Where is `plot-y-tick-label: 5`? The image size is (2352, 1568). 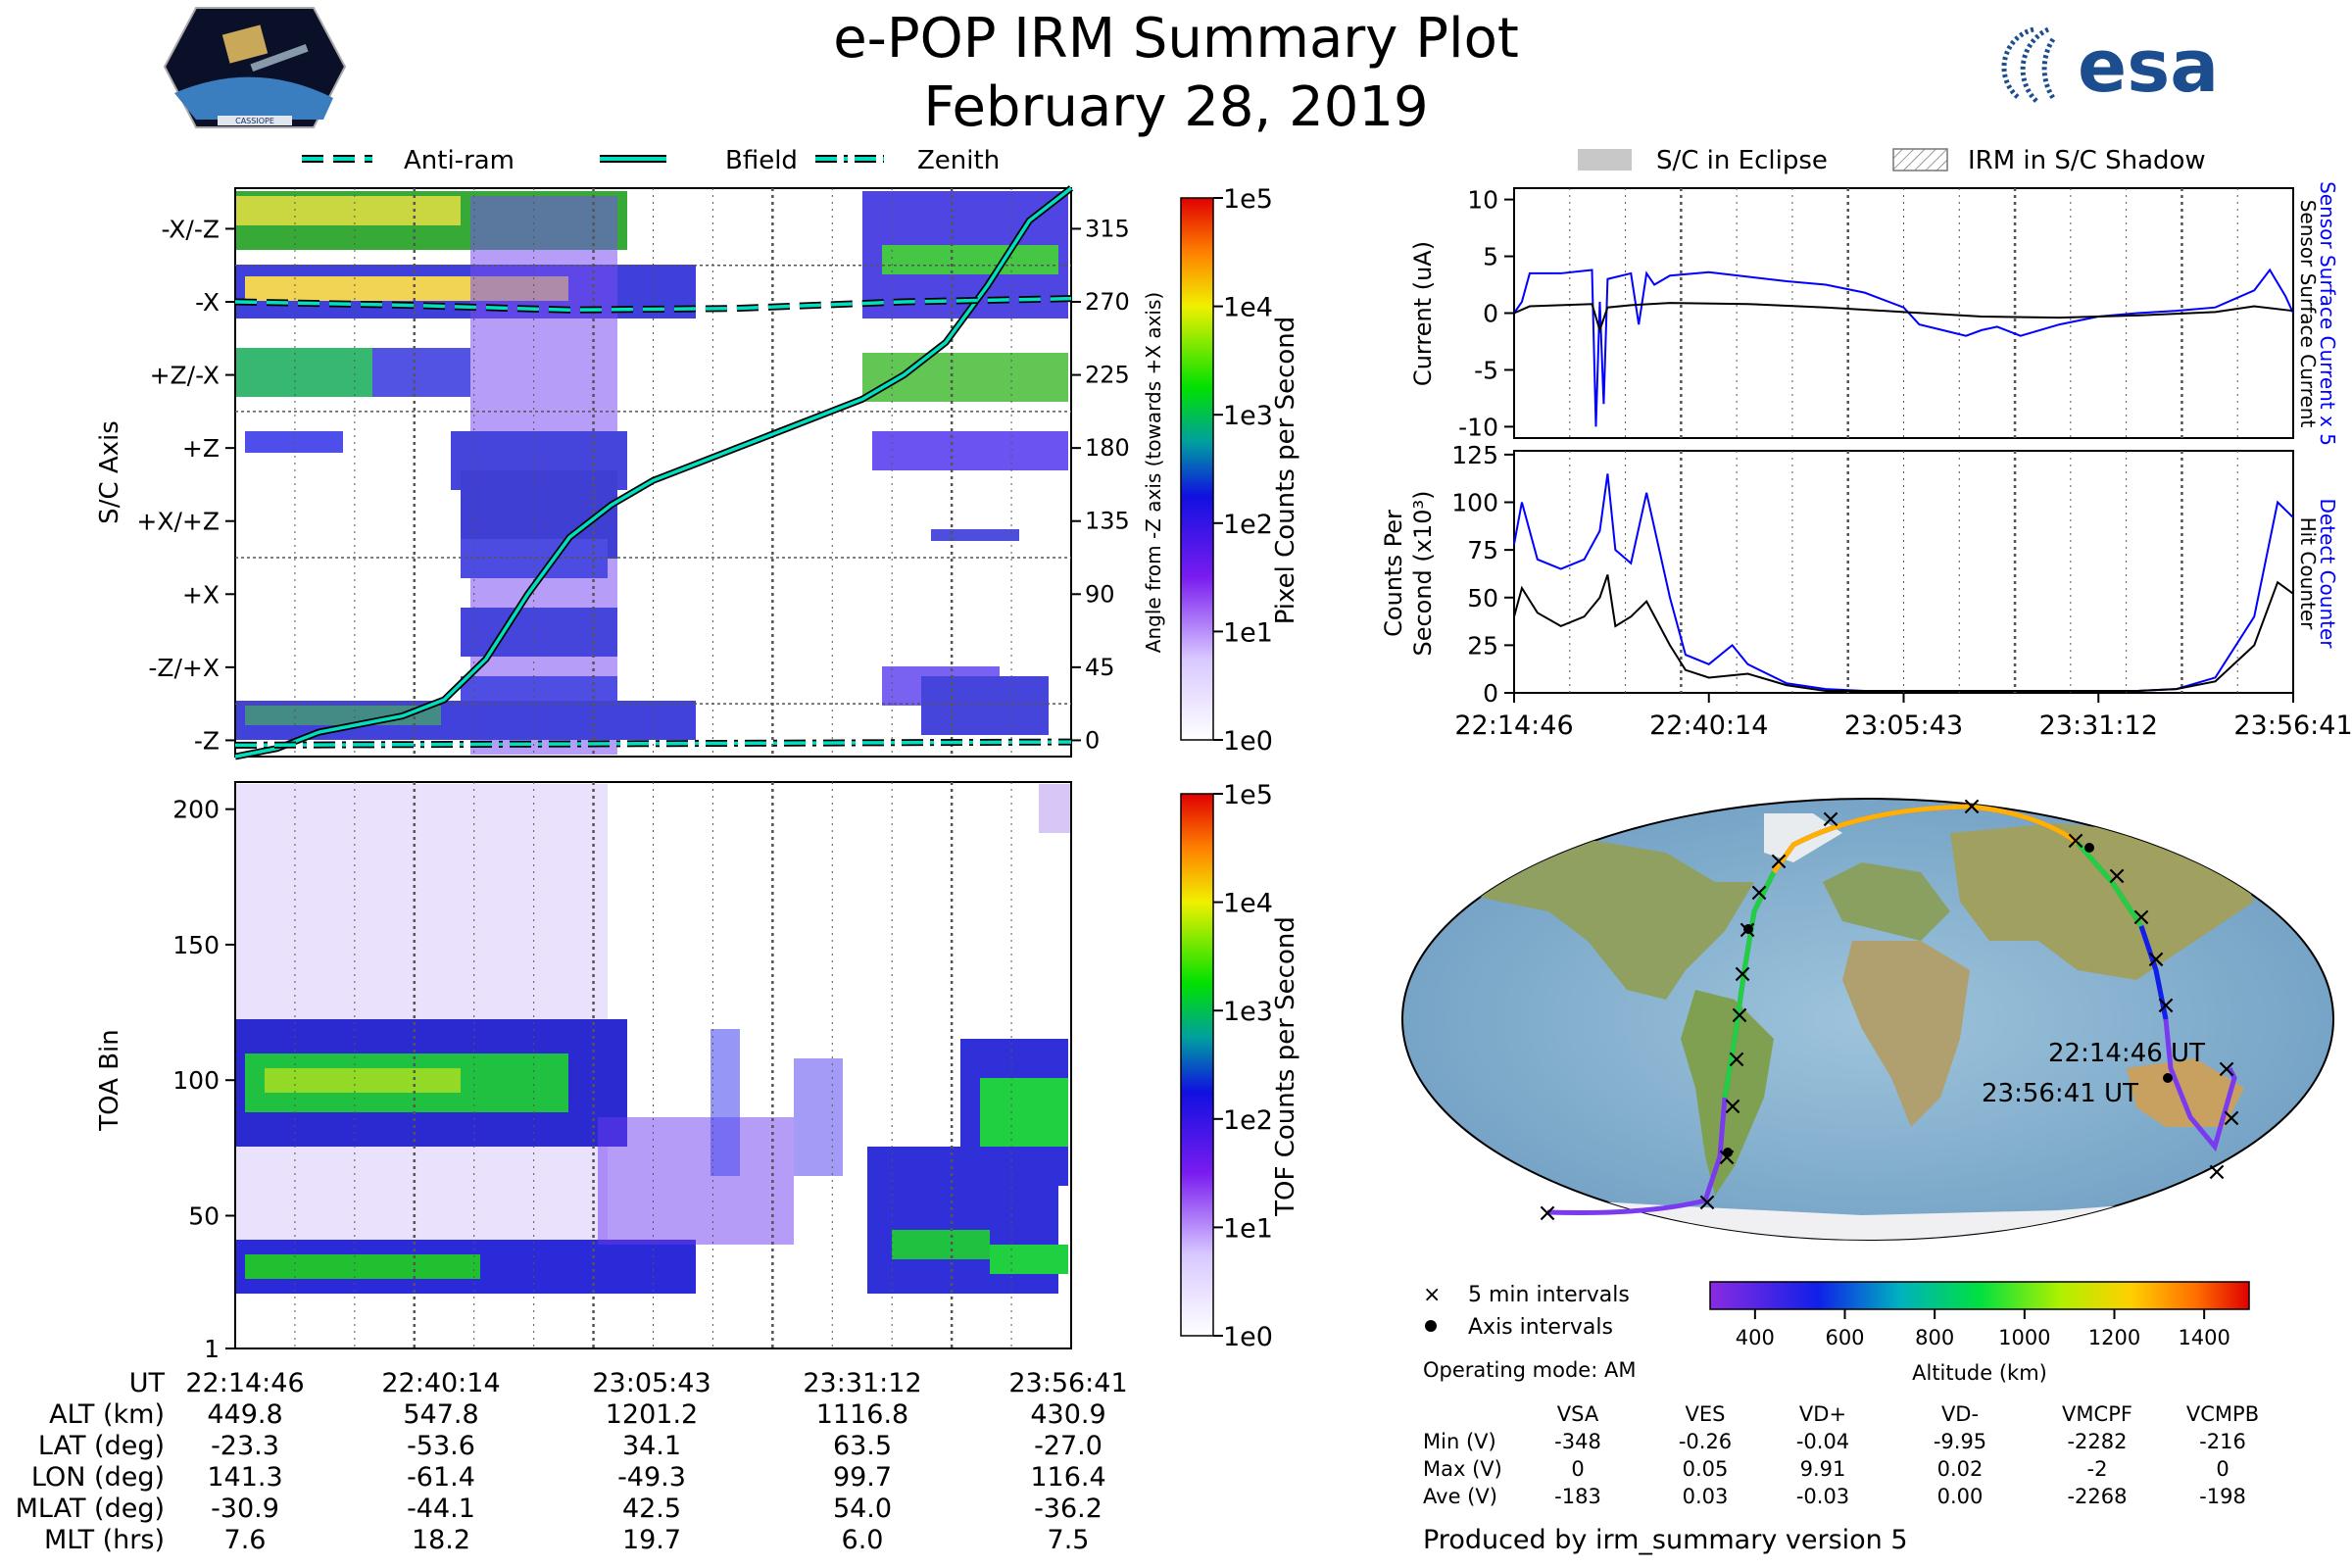
plot-y-tick-label: 5 is located at coordinates (1490, 257).